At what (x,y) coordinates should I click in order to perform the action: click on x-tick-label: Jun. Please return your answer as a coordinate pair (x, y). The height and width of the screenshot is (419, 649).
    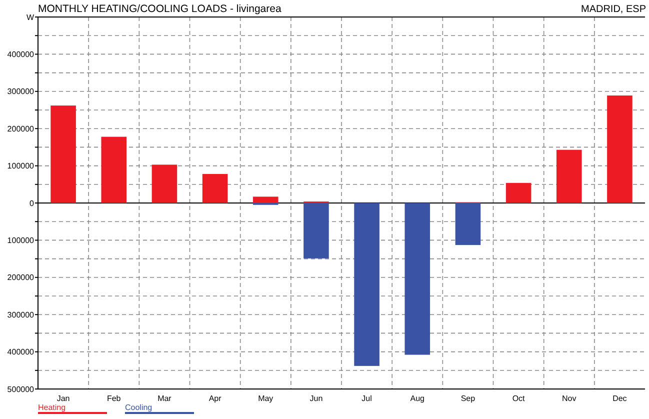
    Looking at the image, I should click on (316, 398).